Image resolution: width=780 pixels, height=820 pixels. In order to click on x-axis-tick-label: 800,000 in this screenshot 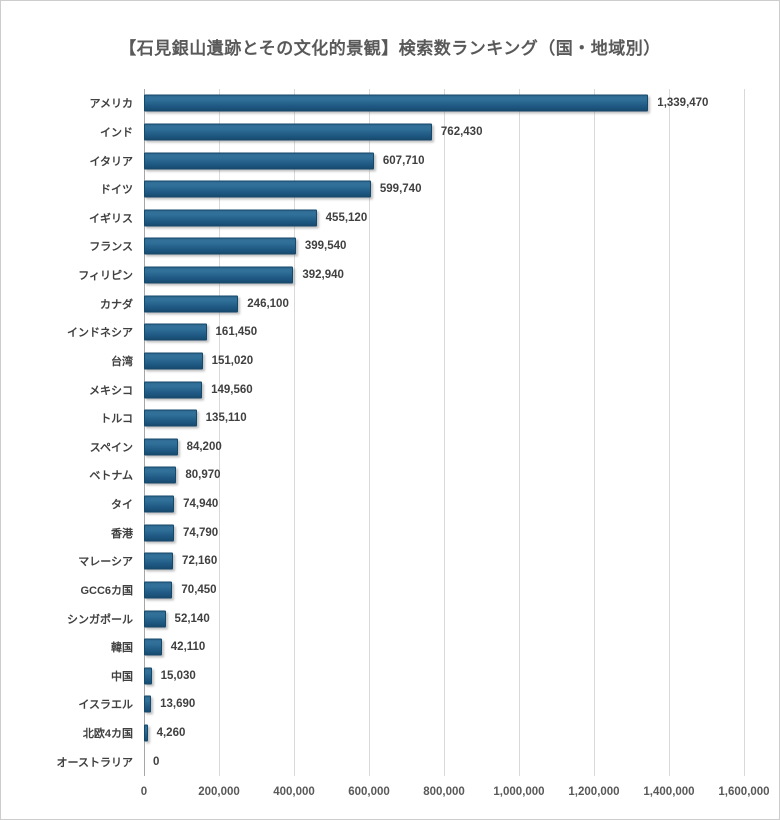, I will do `click(444, 792)`.